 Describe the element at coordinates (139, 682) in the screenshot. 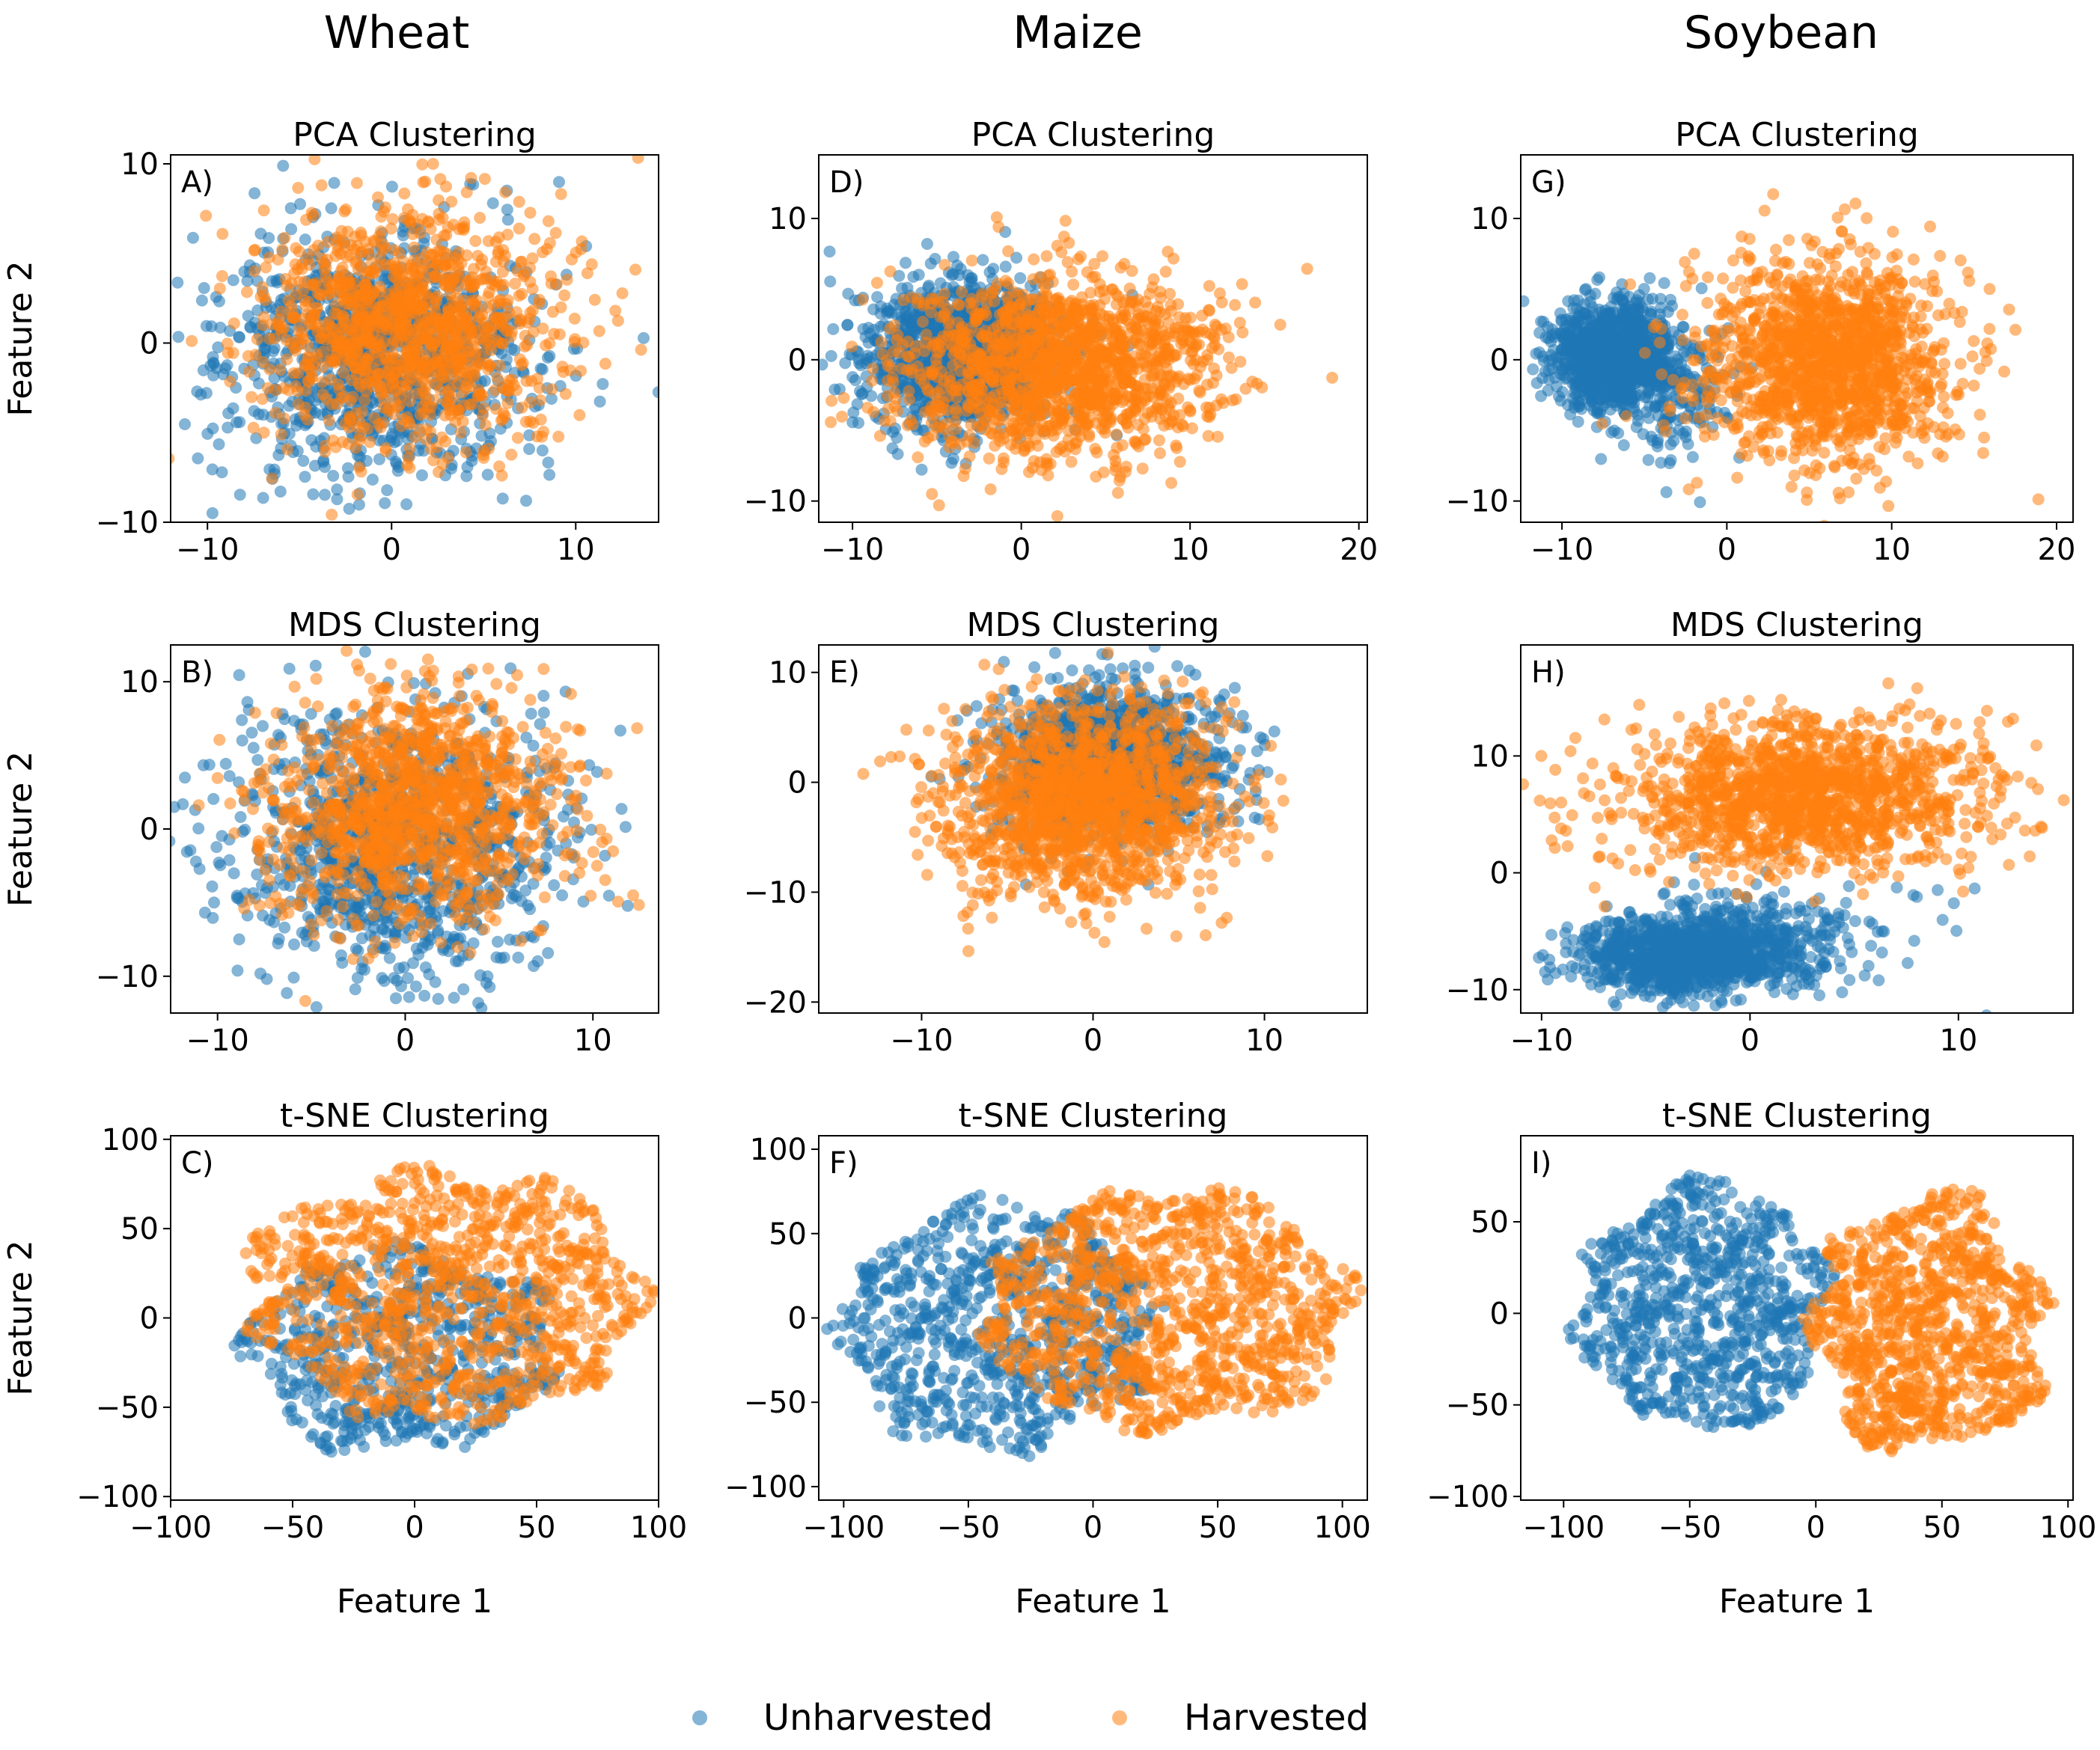

I see `y-tick-label: 10` at that location.